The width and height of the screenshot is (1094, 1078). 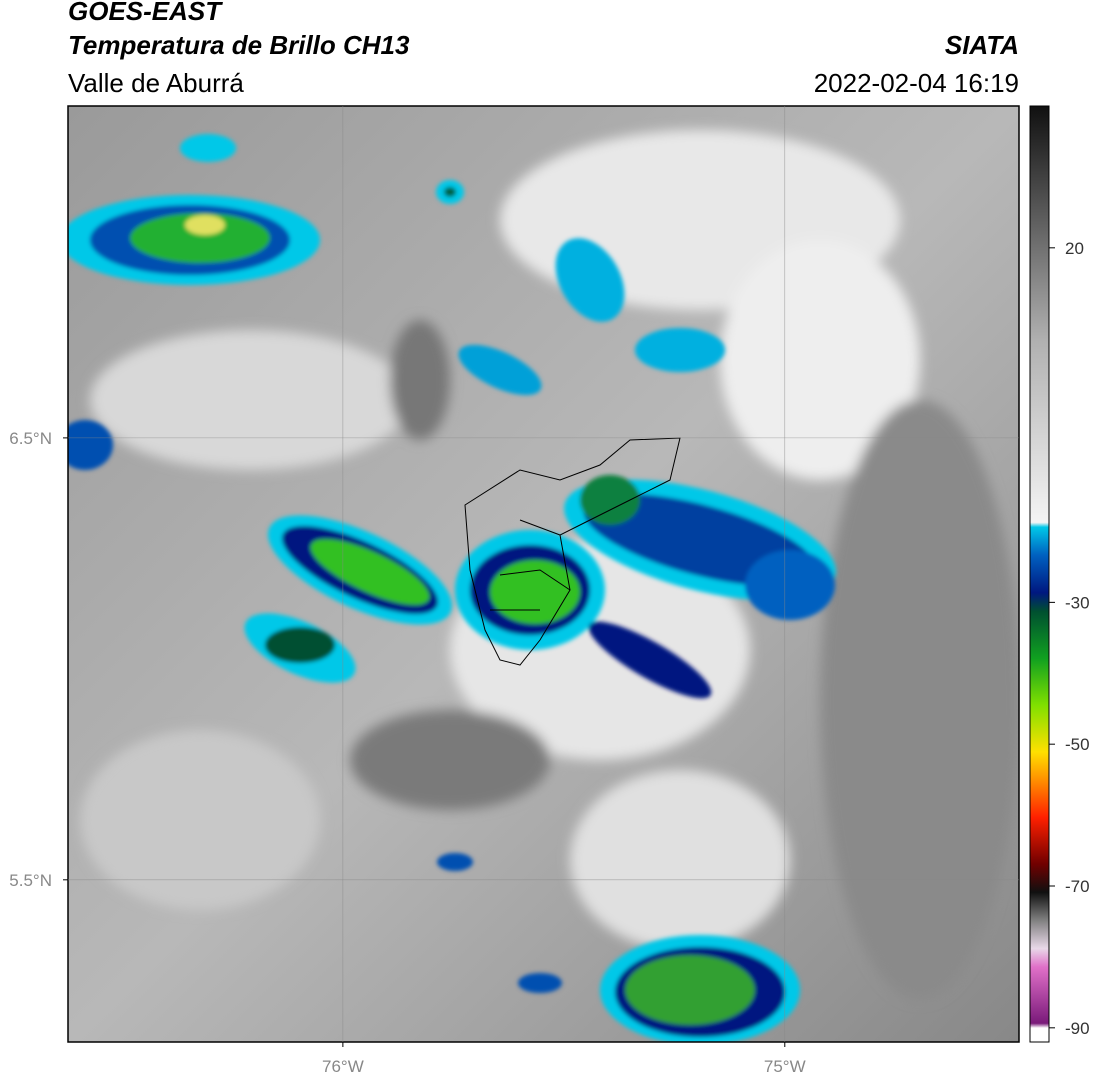 What do you see at coordinates (572, 551) in the screenshot?
I see `municipal-borders` at bounding box center [572, 551].